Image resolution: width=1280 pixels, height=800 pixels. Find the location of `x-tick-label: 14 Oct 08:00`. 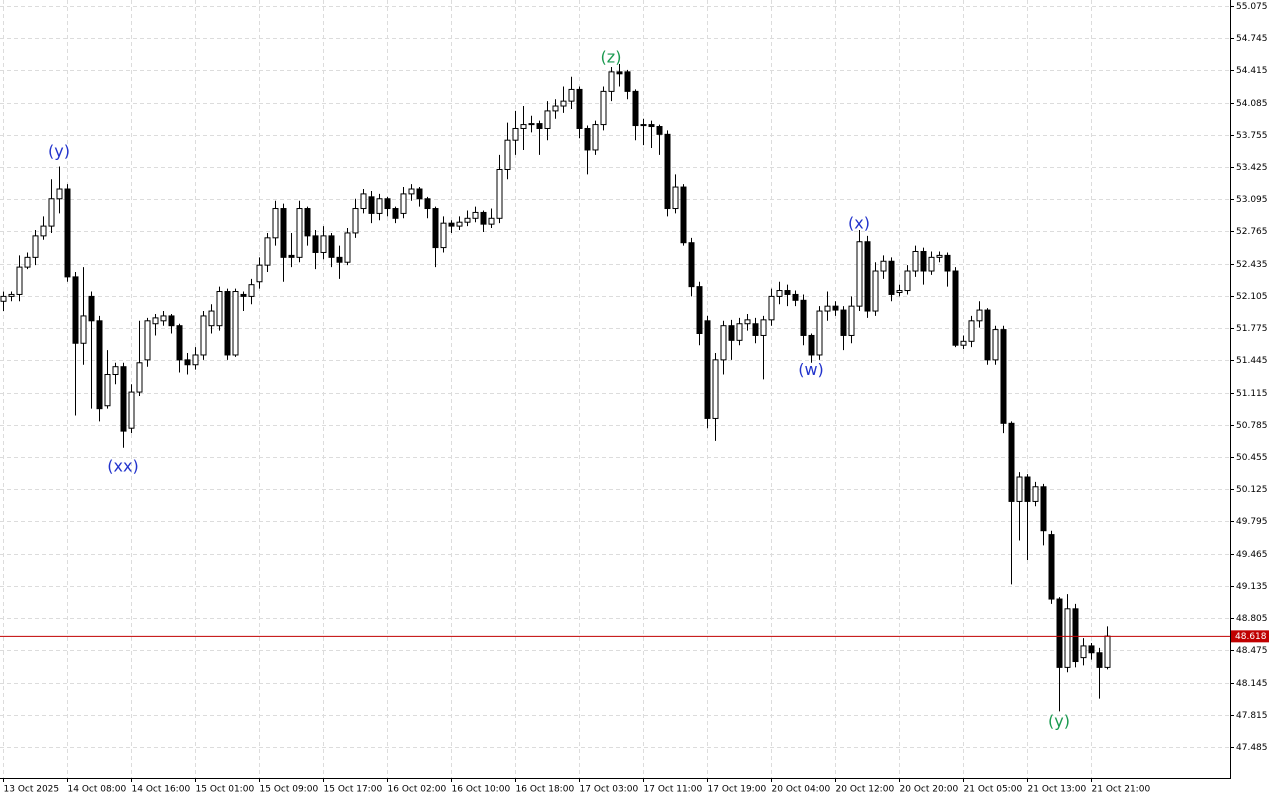

x-tick-label: 14 Oct 08:00 is located at coordinates (97, 790).